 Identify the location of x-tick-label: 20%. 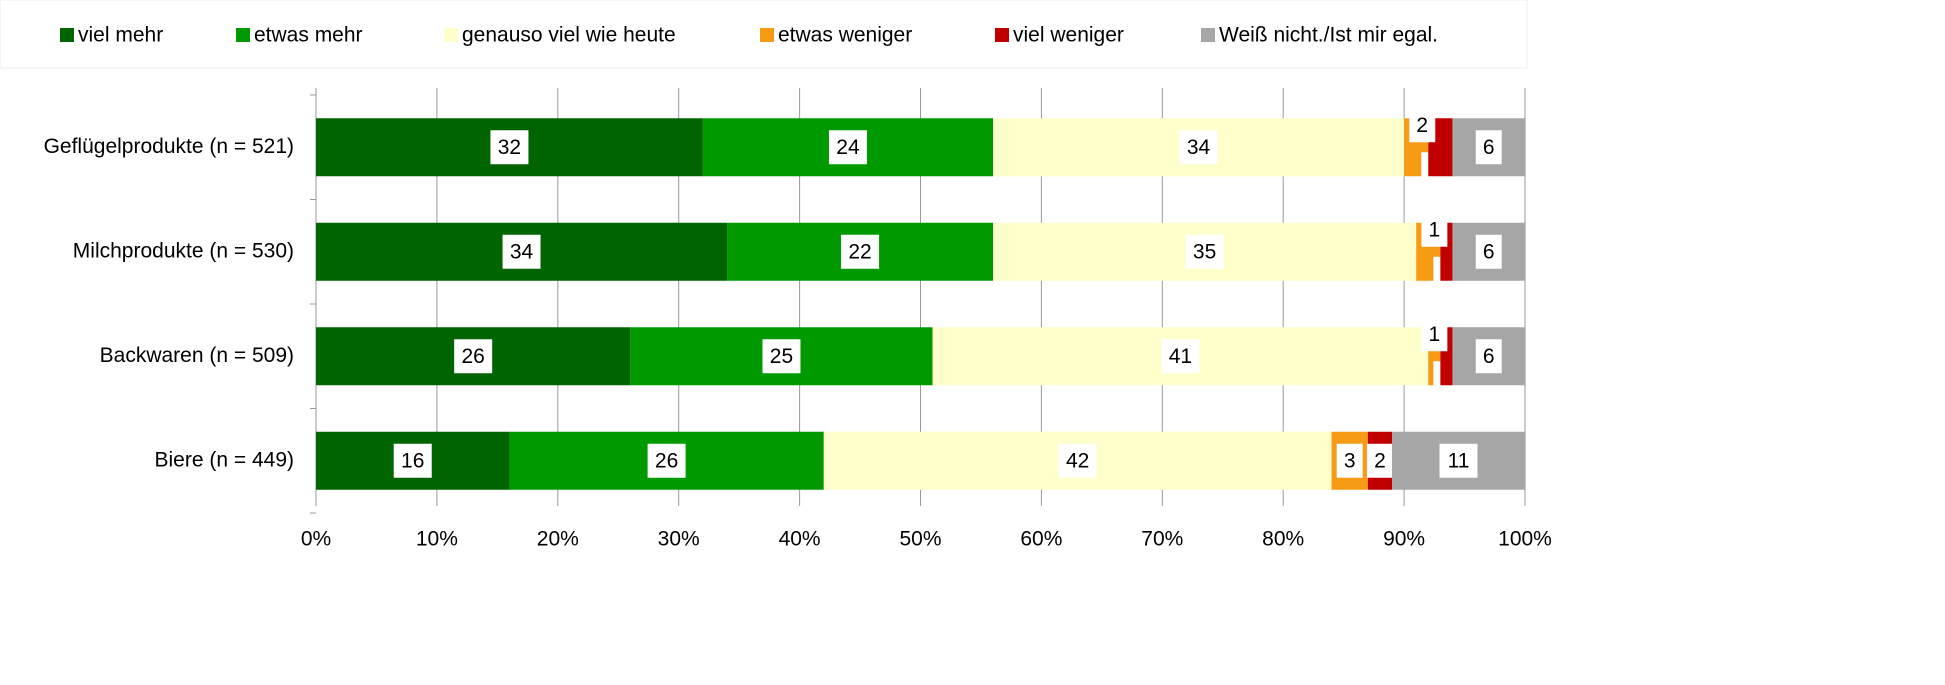
(558, 539).